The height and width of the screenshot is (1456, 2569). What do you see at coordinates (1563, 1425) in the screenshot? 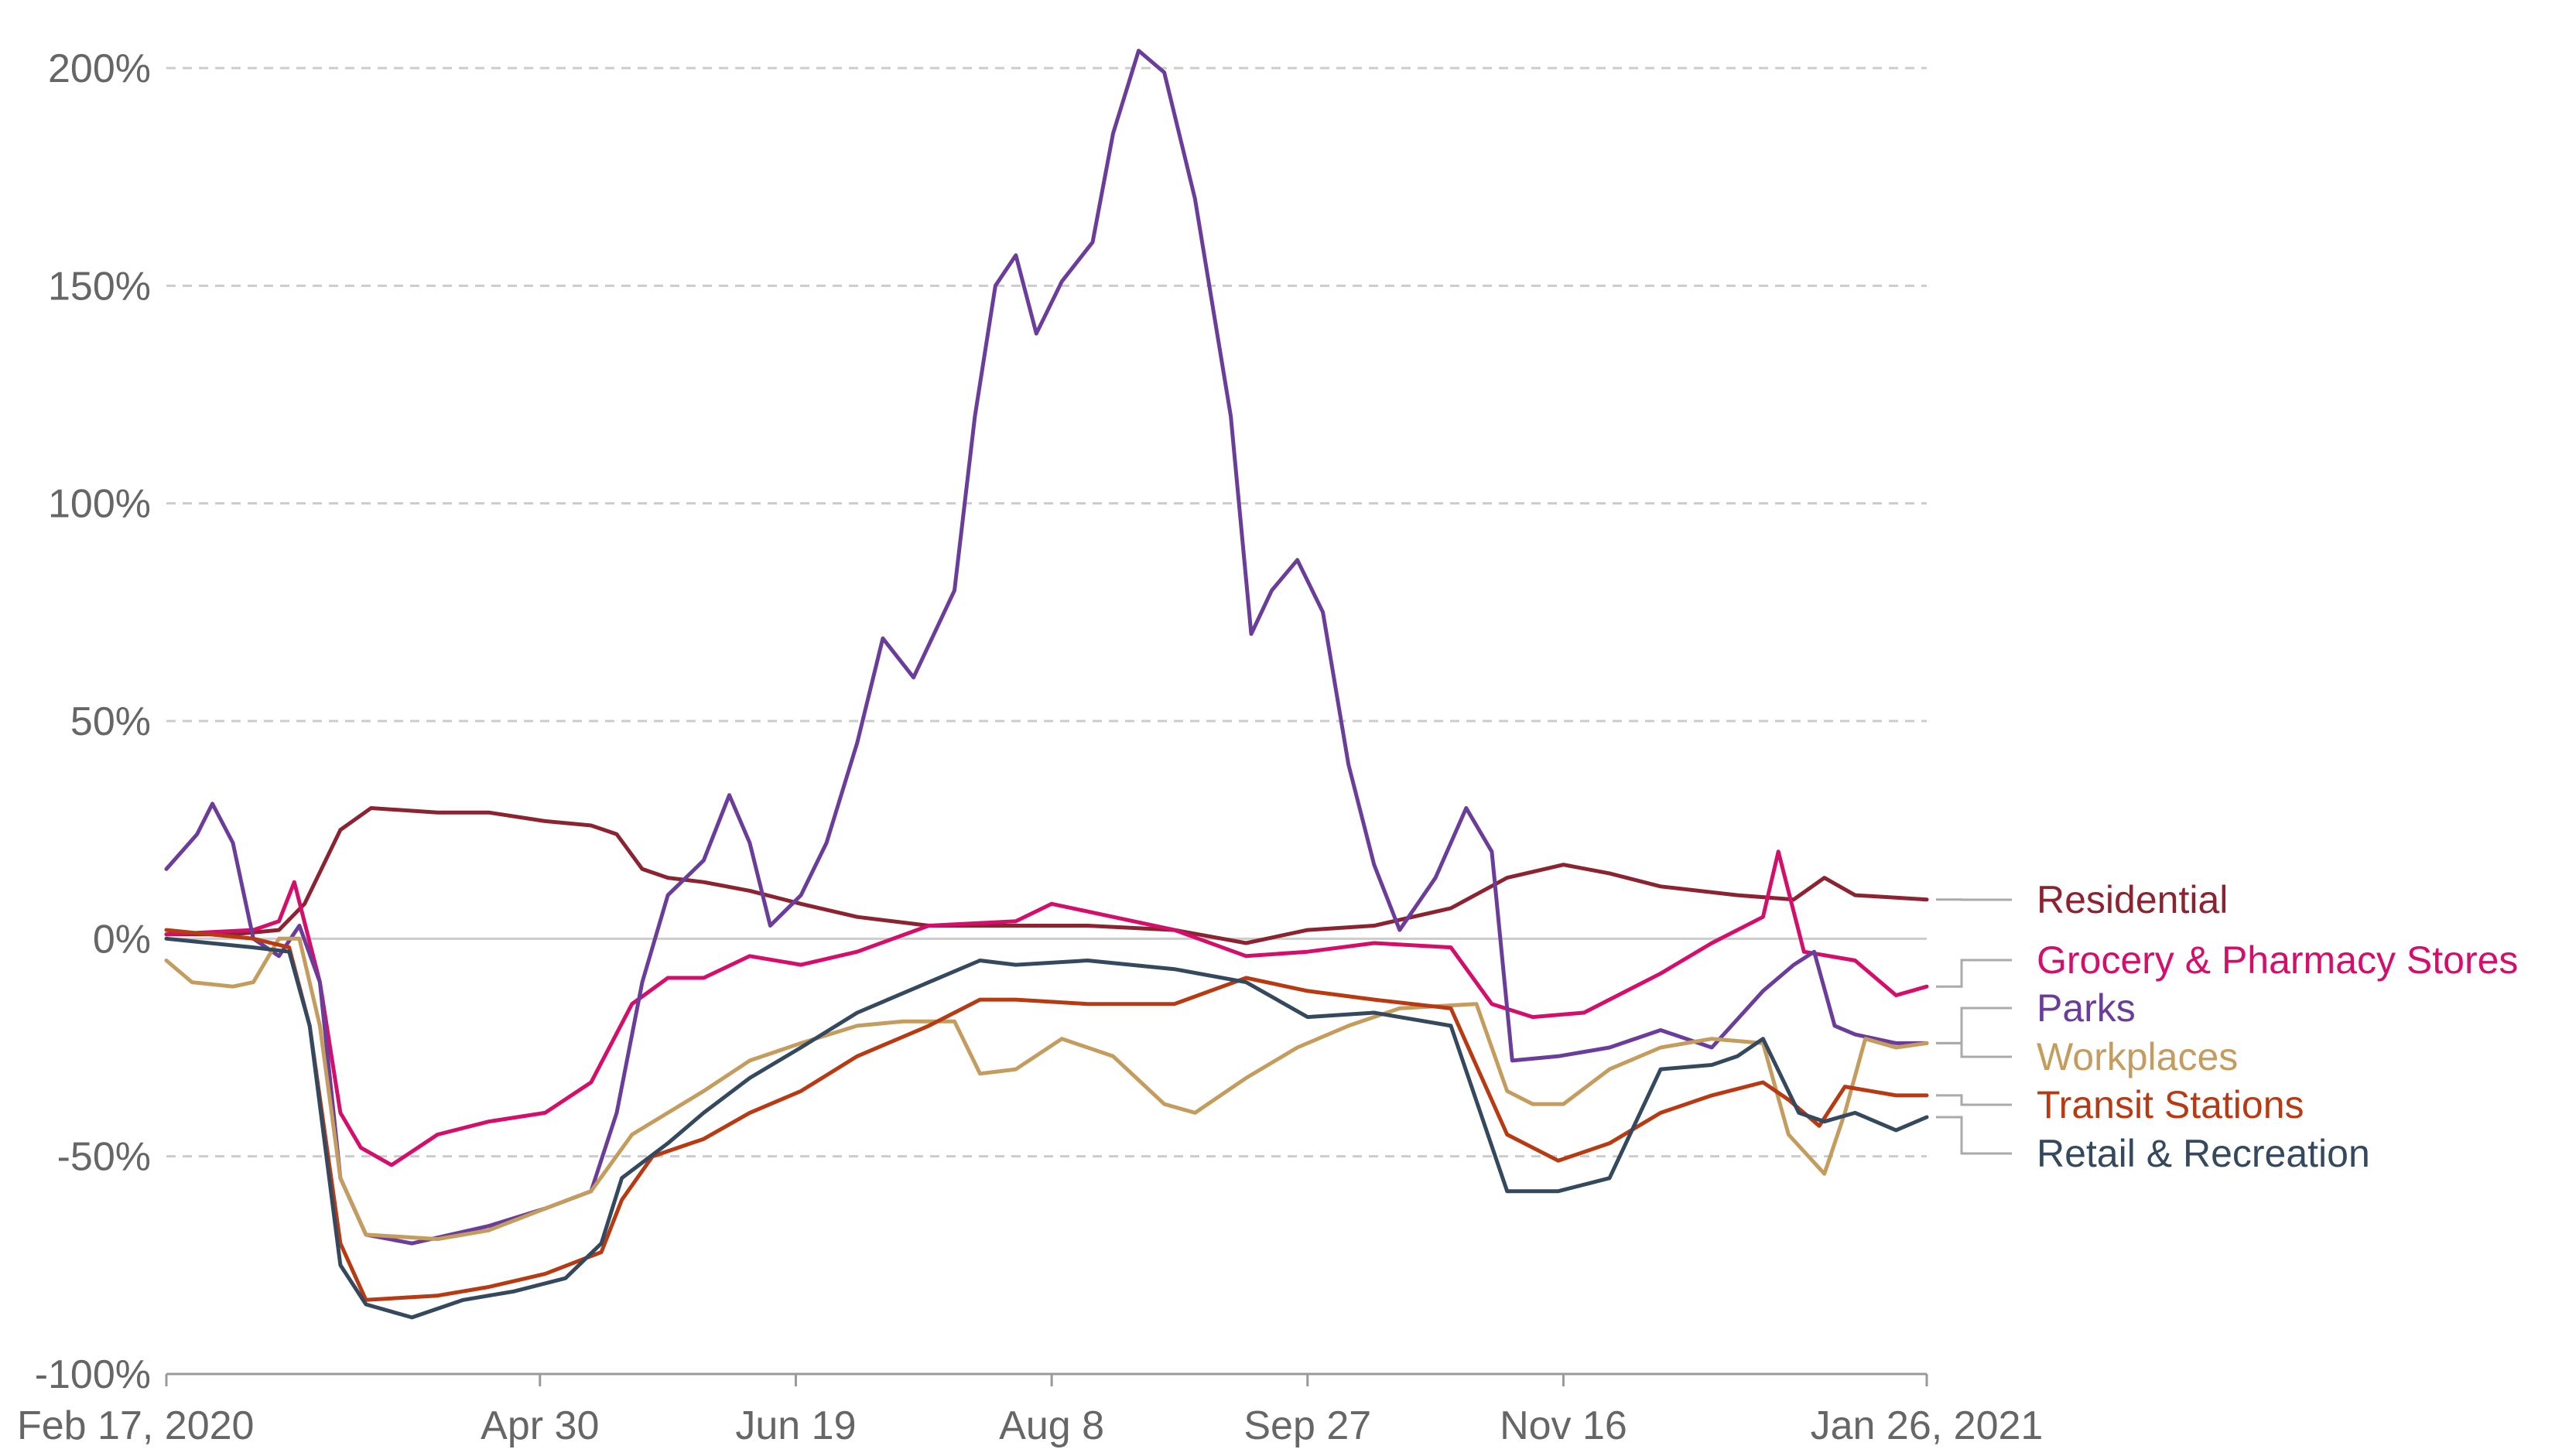
I see `x-tick-label: Nov 16` at bounding box center [1563, 1425].